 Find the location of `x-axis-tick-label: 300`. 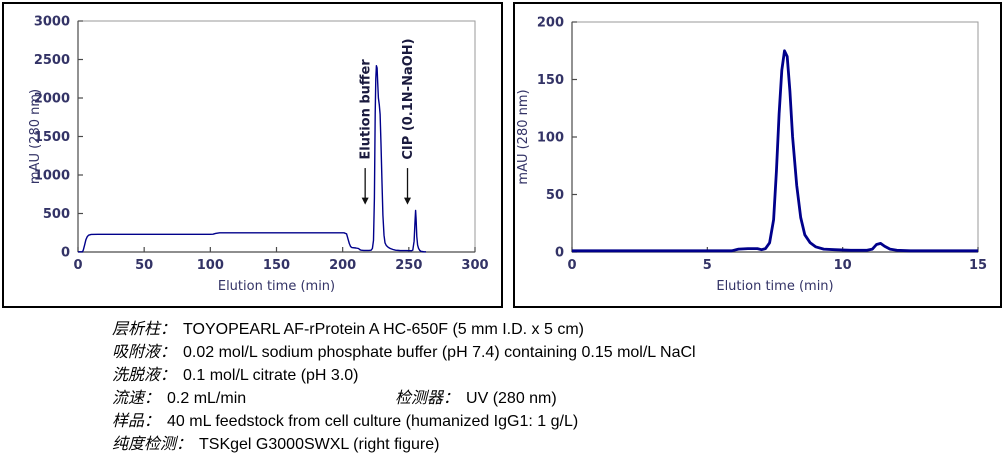

x-axis-tick-label: 300 is located at coordinates (474, 265).